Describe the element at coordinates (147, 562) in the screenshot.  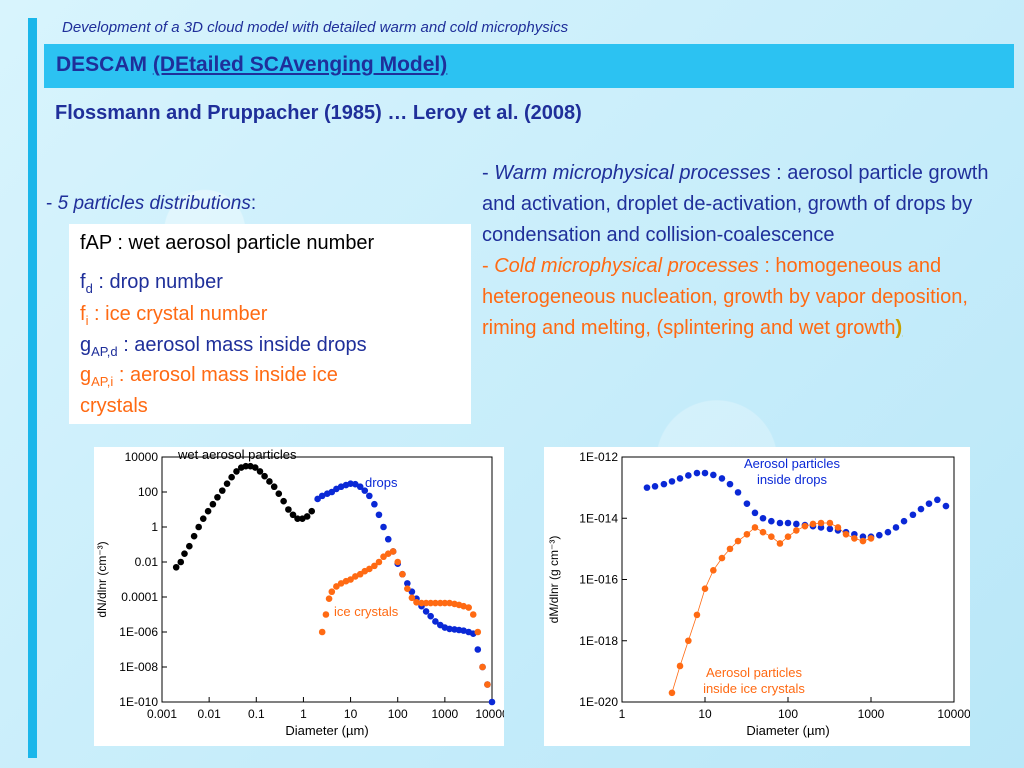
I see `y-tick-label: 0.01` at that location.